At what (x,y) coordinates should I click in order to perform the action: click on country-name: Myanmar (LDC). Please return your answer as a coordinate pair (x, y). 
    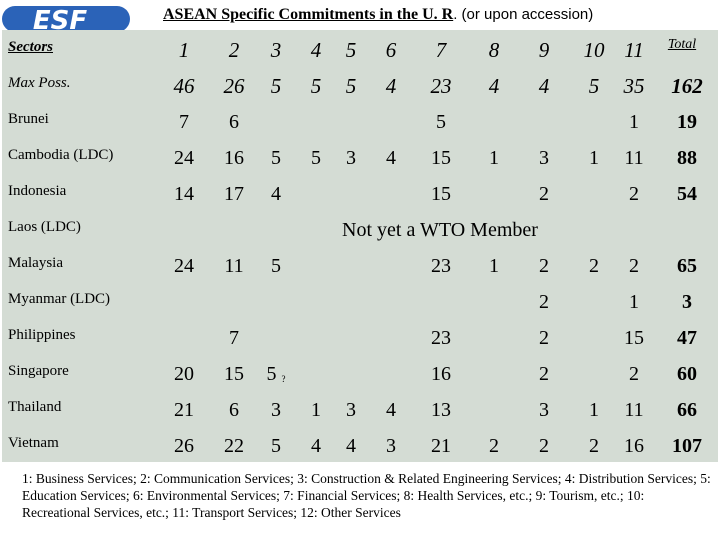
    Looking at the image, I should click on (59, 299).